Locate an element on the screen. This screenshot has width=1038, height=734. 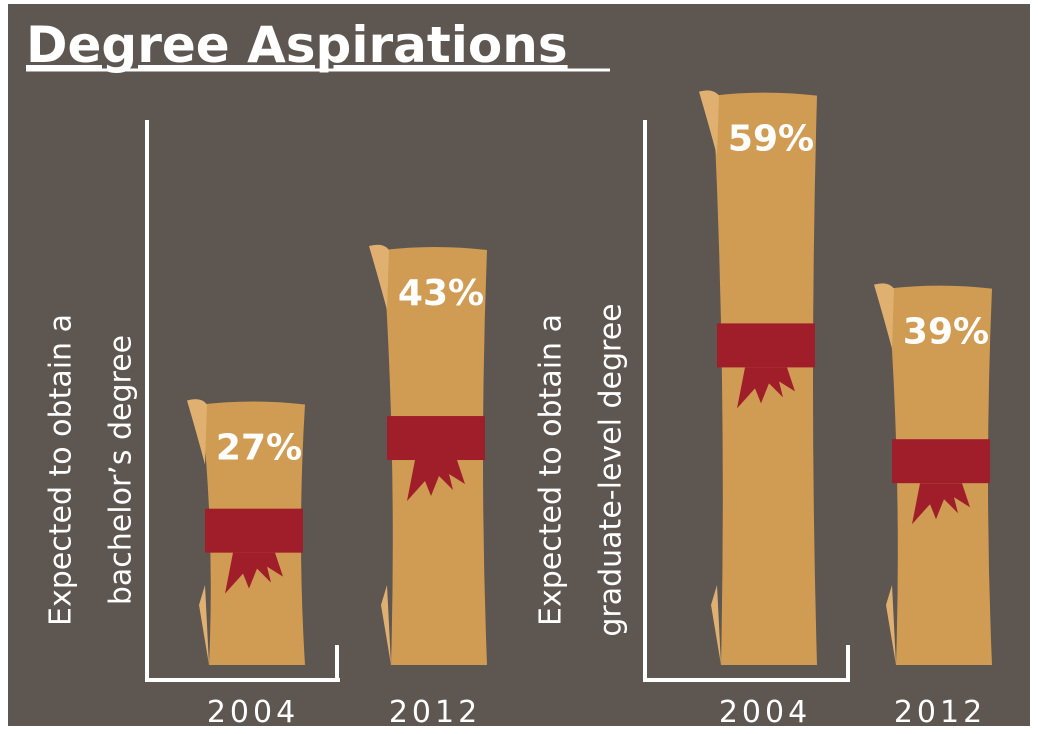
value-label: 27% is located at coordinates (259, 447).